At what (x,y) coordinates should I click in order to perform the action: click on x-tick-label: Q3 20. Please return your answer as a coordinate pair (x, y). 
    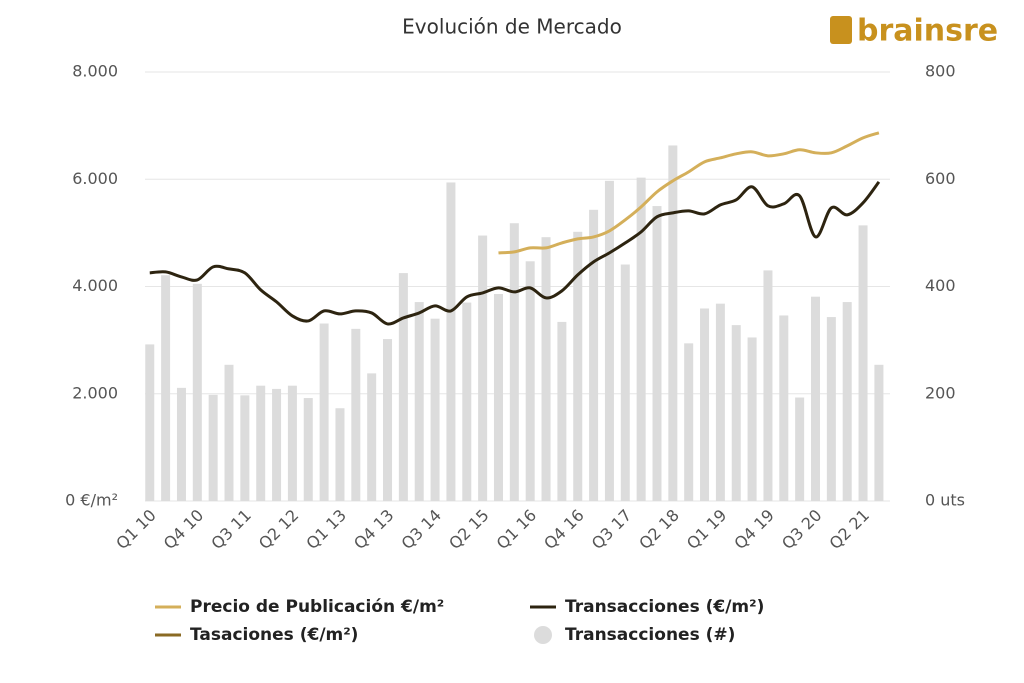
    Looking at the image, I should click on (802, 530).